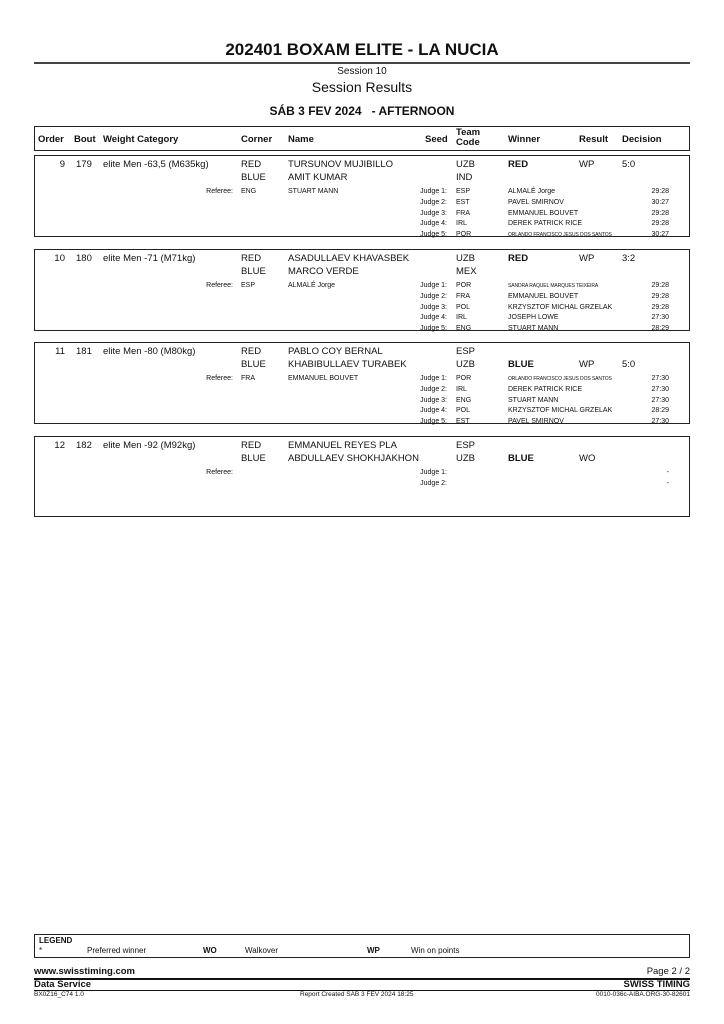  Describe the element at coordinates (362, 49) in the screenshot. I see `event-title: 202401 BOXAM ELITE - LA NUCIA` at that location.